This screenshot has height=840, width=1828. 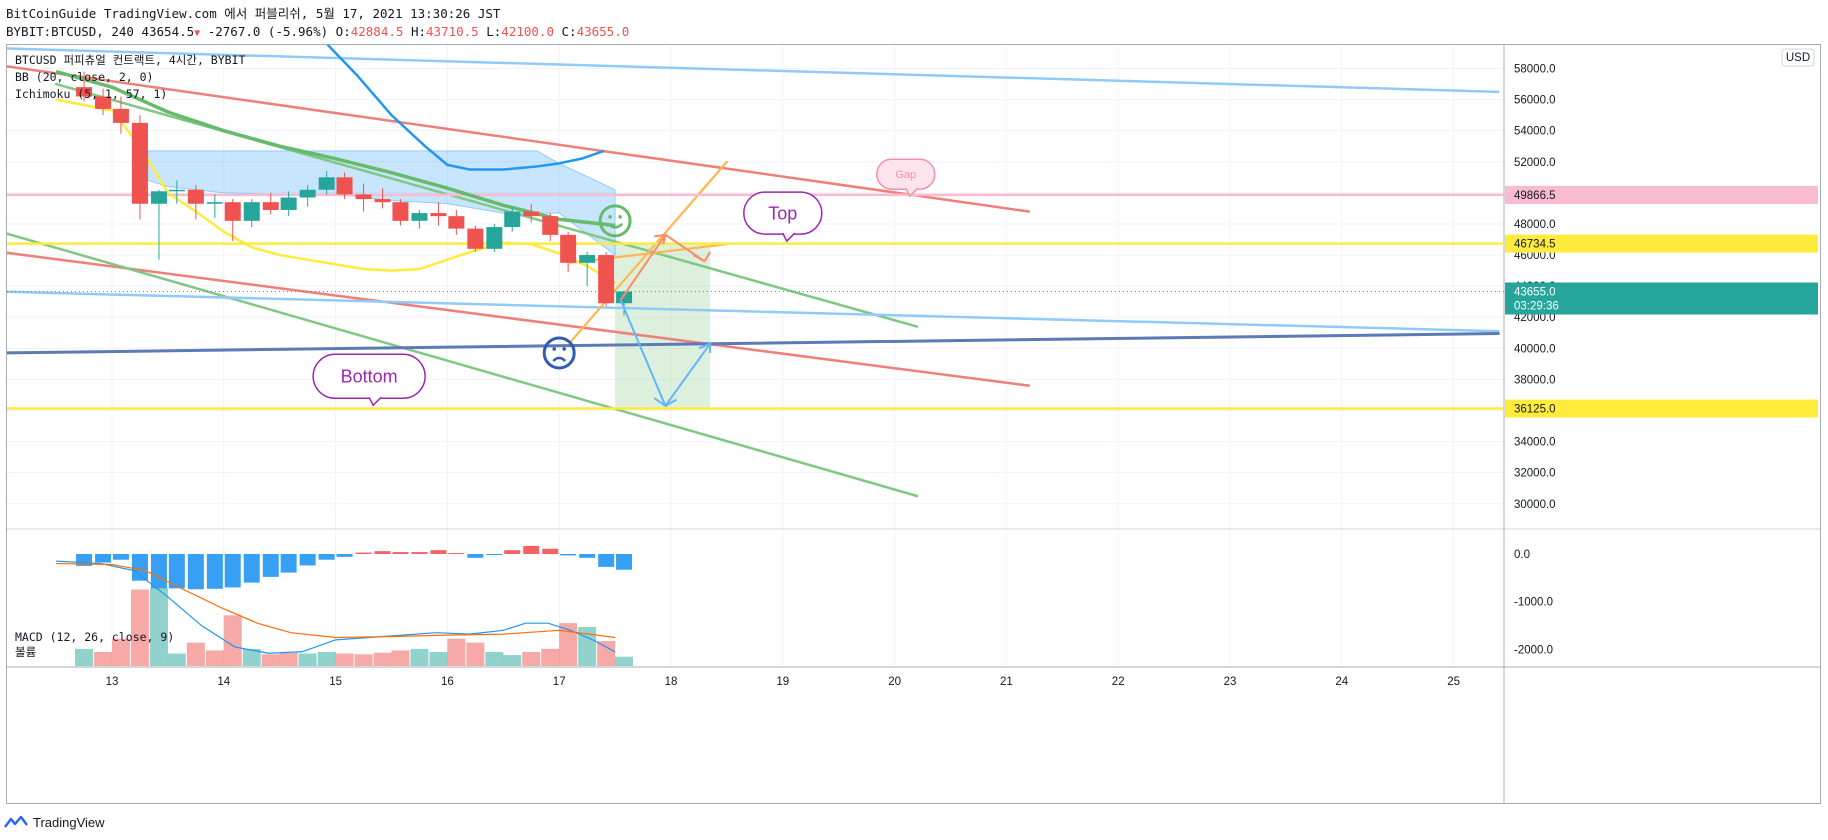 What do you see at coordinates (447, 682) in the screenshot?
I see `time-axis-tick: 16` at bounding box center [447, 682].